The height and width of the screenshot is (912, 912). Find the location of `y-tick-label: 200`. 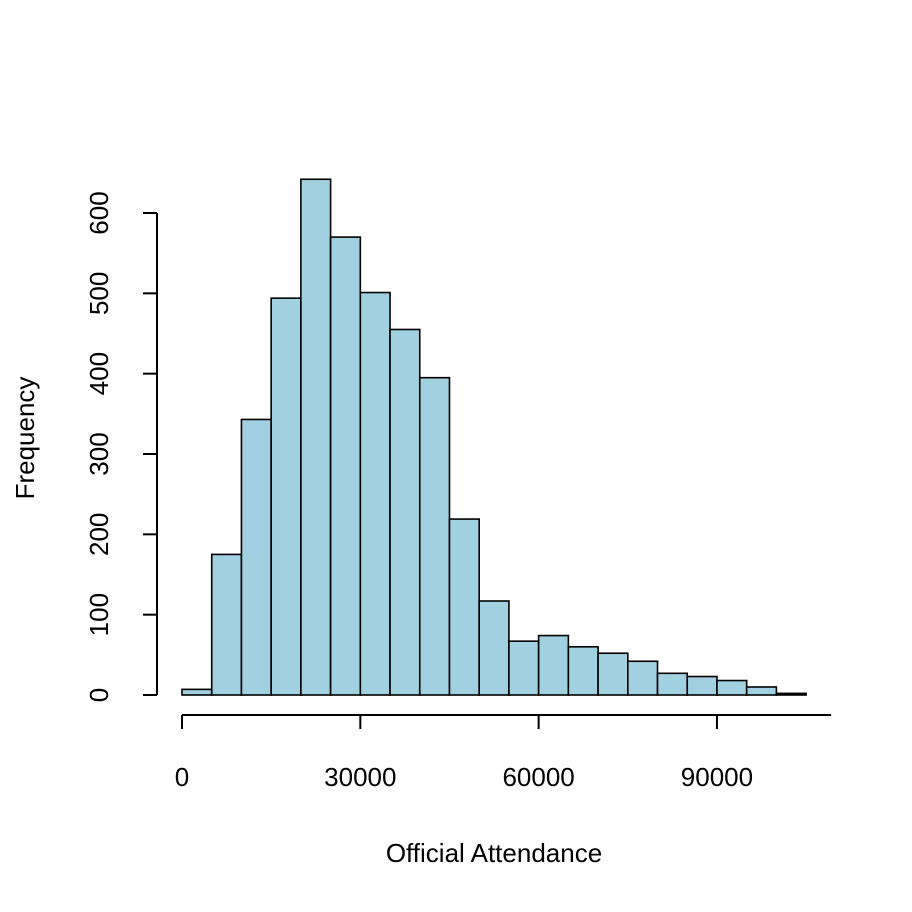

y-tick-label: 200 is located at coordinates (99, 534).